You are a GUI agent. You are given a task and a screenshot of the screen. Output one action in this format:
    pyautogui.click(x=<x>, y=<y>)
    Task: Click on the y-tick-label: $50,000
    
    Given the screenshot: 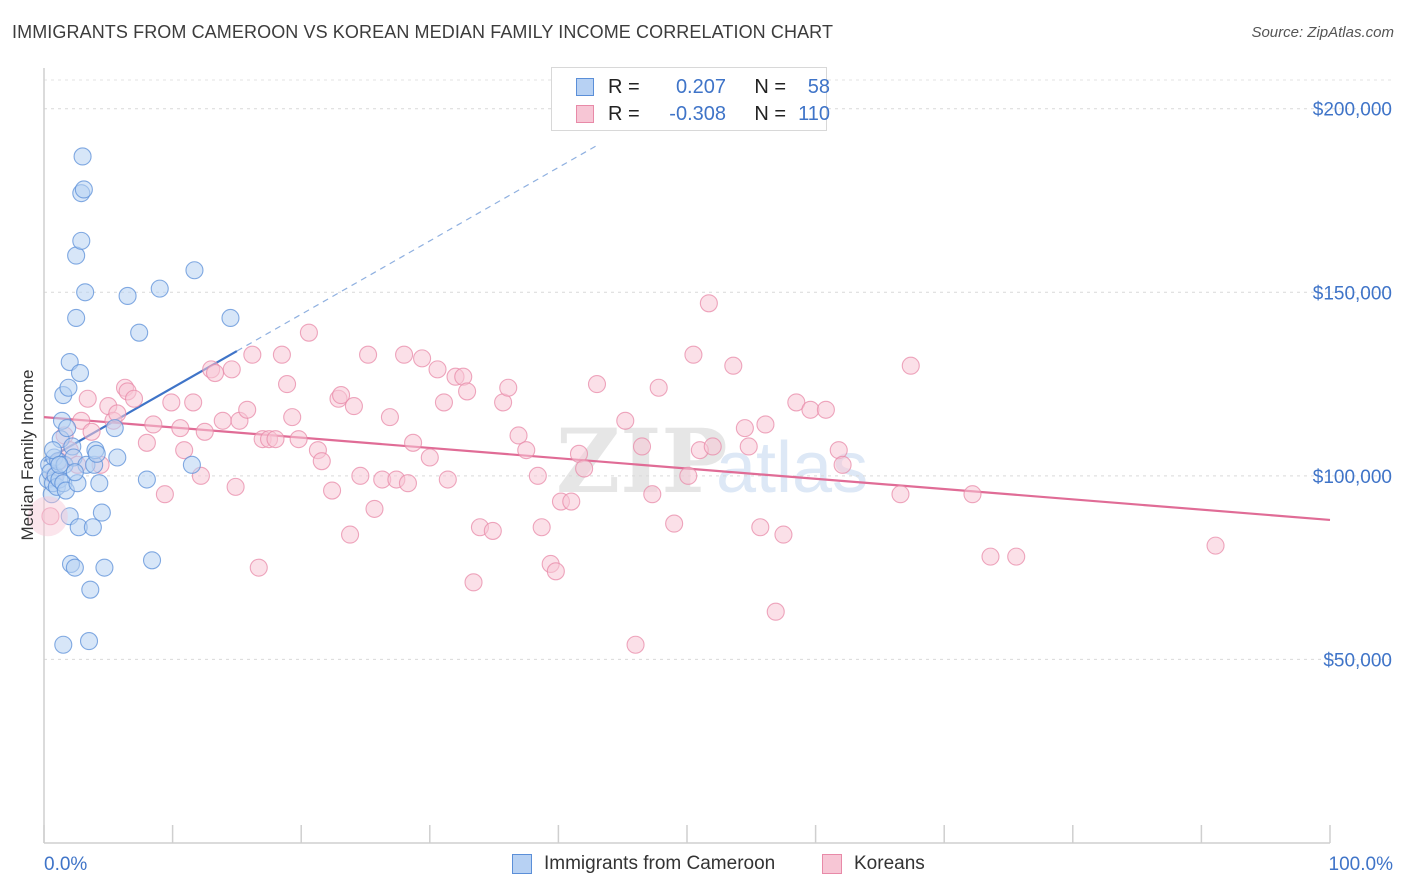 What is the action you would take?
    pyautogui.click(x=1357, y=660)
    